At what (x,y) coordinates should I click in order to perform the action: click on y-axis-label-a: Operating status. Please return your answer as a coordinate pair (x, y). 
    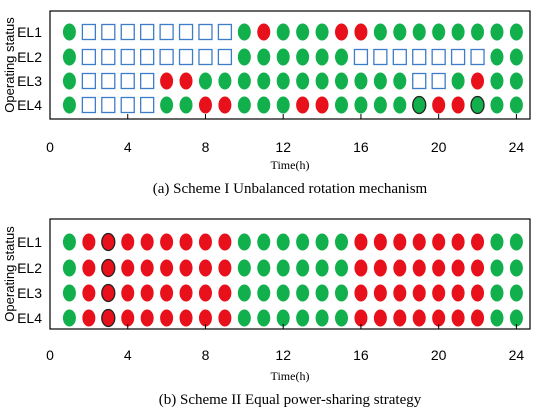
    Looking at the image, I should click on (9, 65).